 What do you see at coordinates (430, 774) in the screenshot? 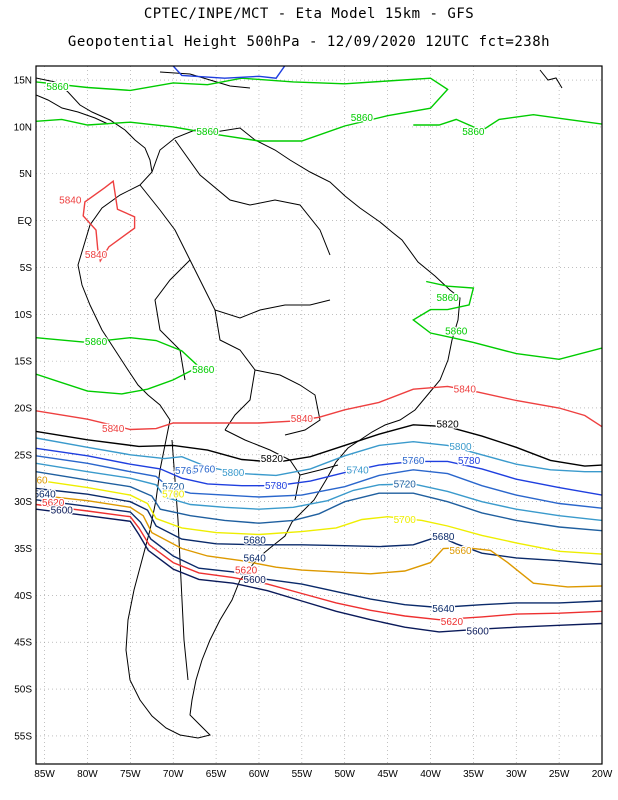
I see `lon-tick-label: 40W` at bounding box center [430, 774].